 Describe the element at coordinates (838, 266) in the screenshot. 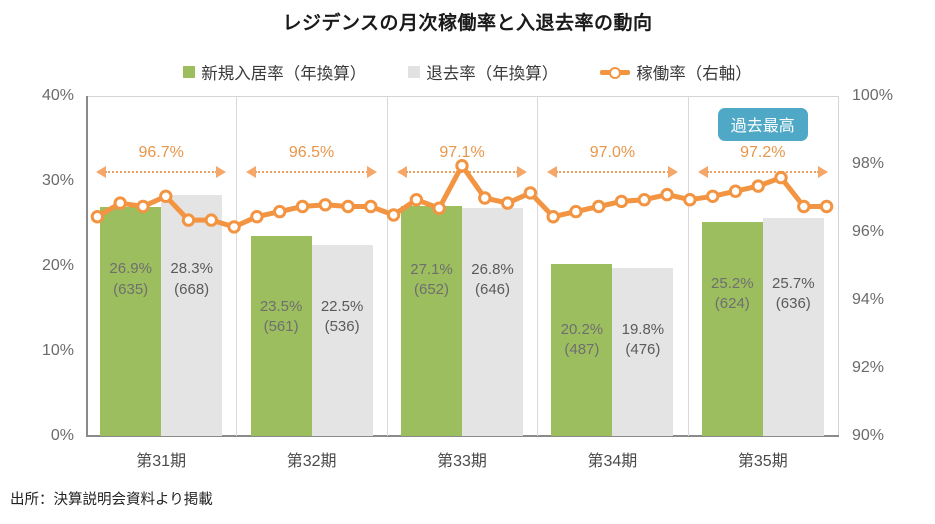

I see `plot-right-border` at that location.